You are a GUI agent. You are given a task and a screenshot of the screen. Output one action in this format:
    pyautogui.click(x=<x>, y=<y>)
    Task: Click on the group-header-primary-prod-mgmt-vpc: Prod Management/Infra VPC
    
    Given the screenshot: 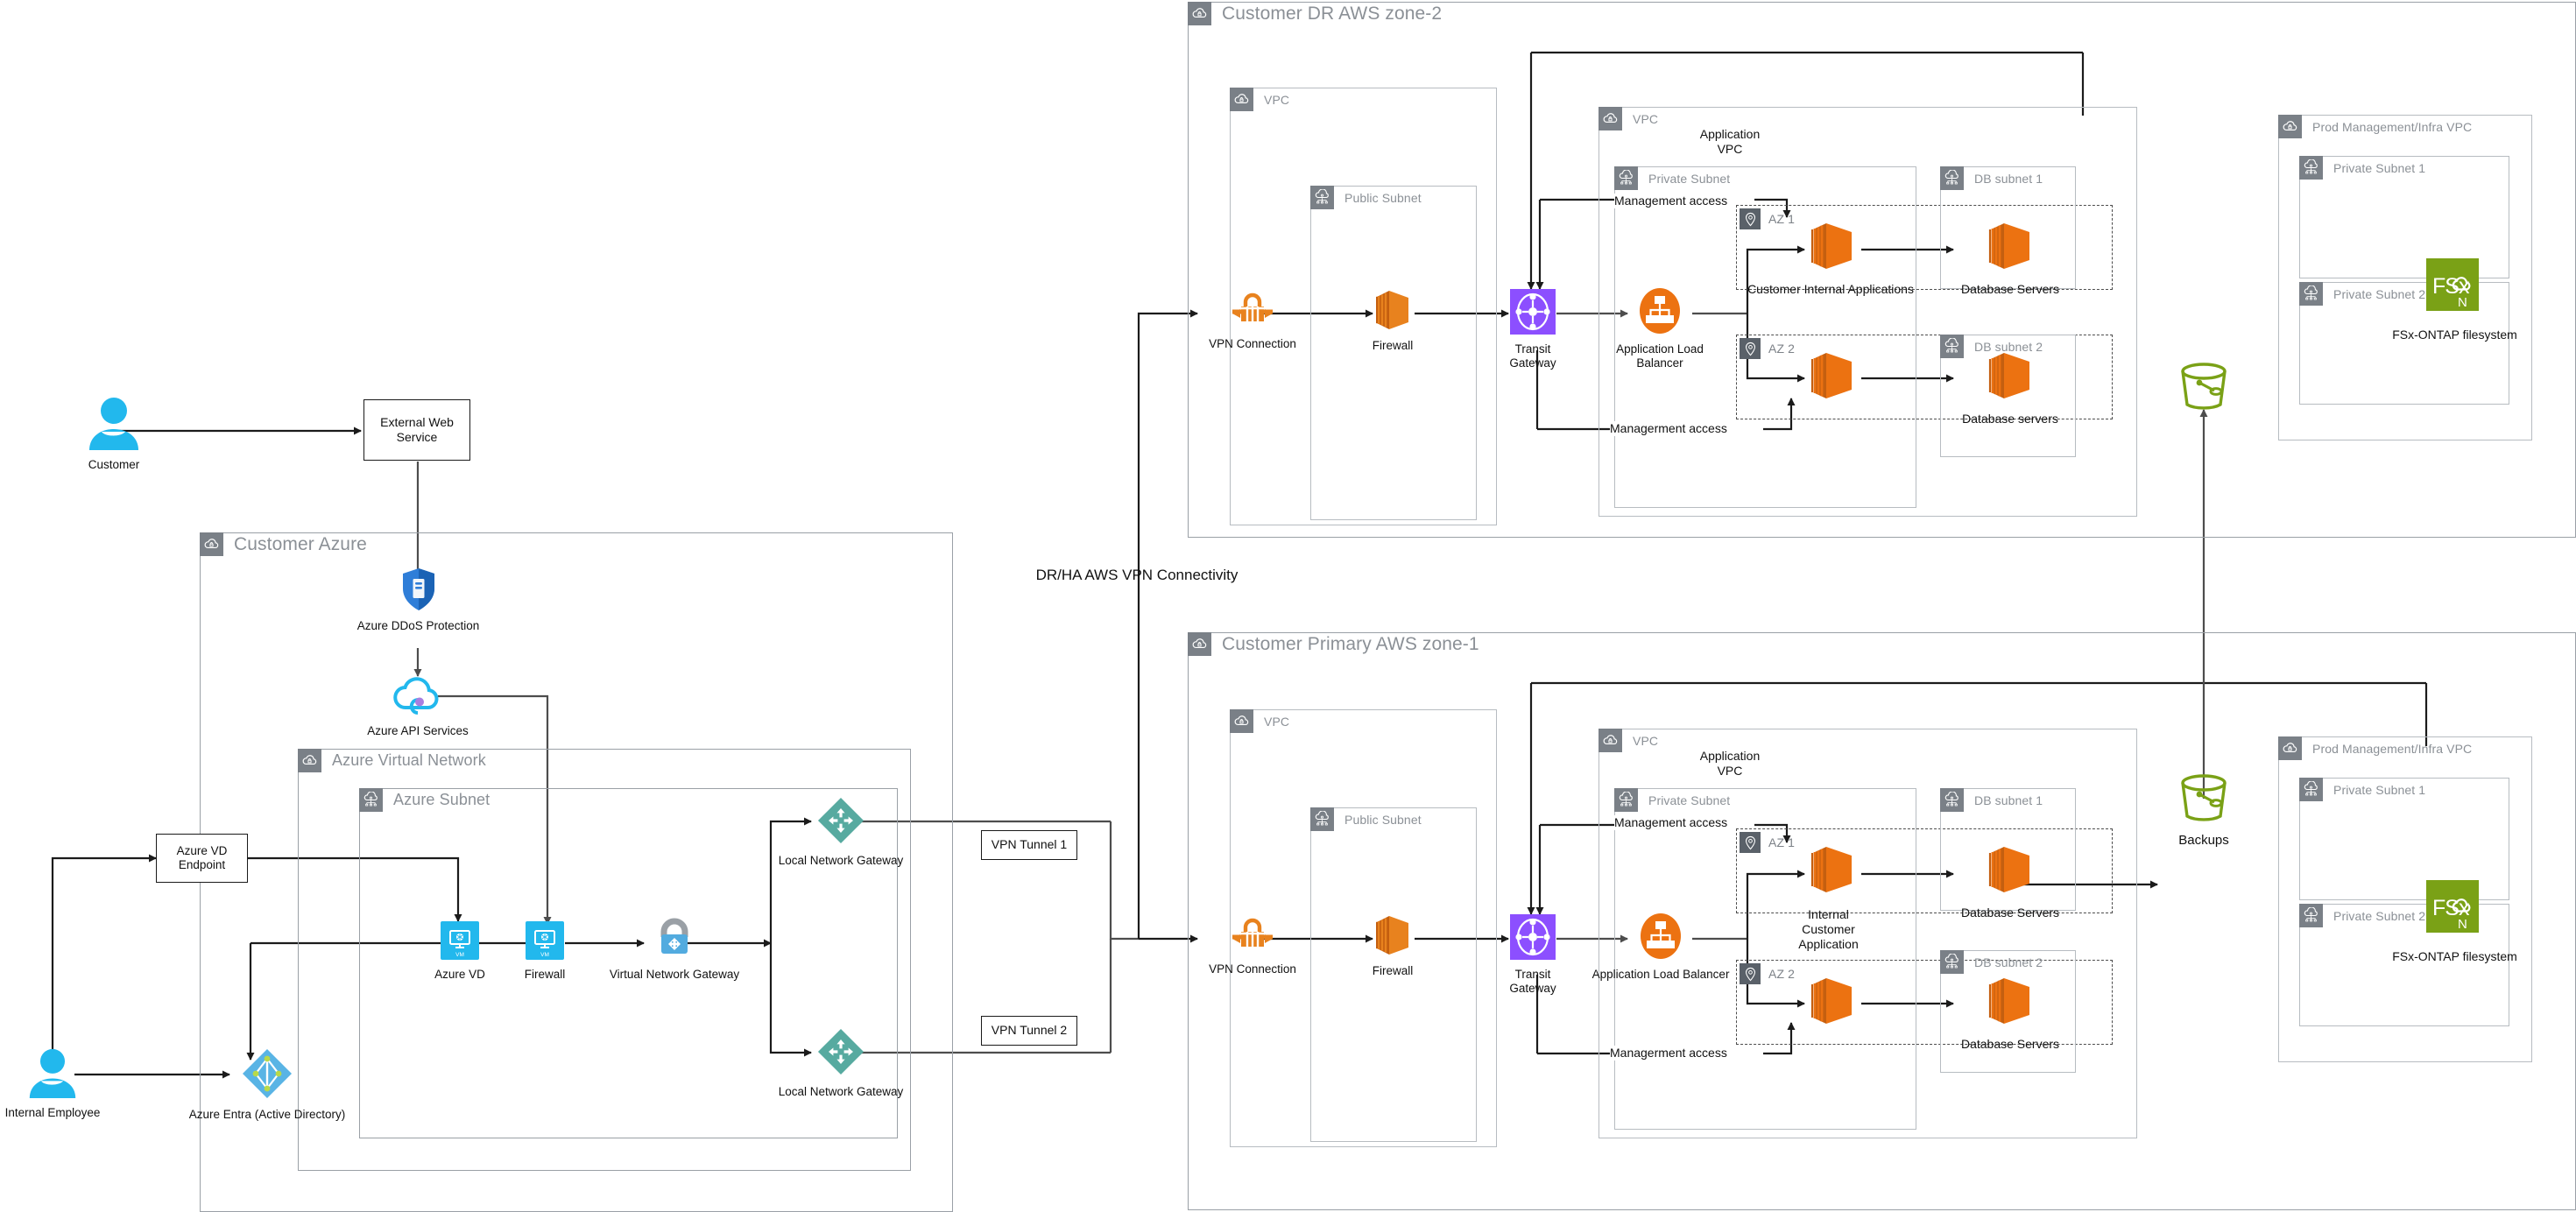 What is the action you would take?
    pyautogui.click(x=2375, y=748)
    